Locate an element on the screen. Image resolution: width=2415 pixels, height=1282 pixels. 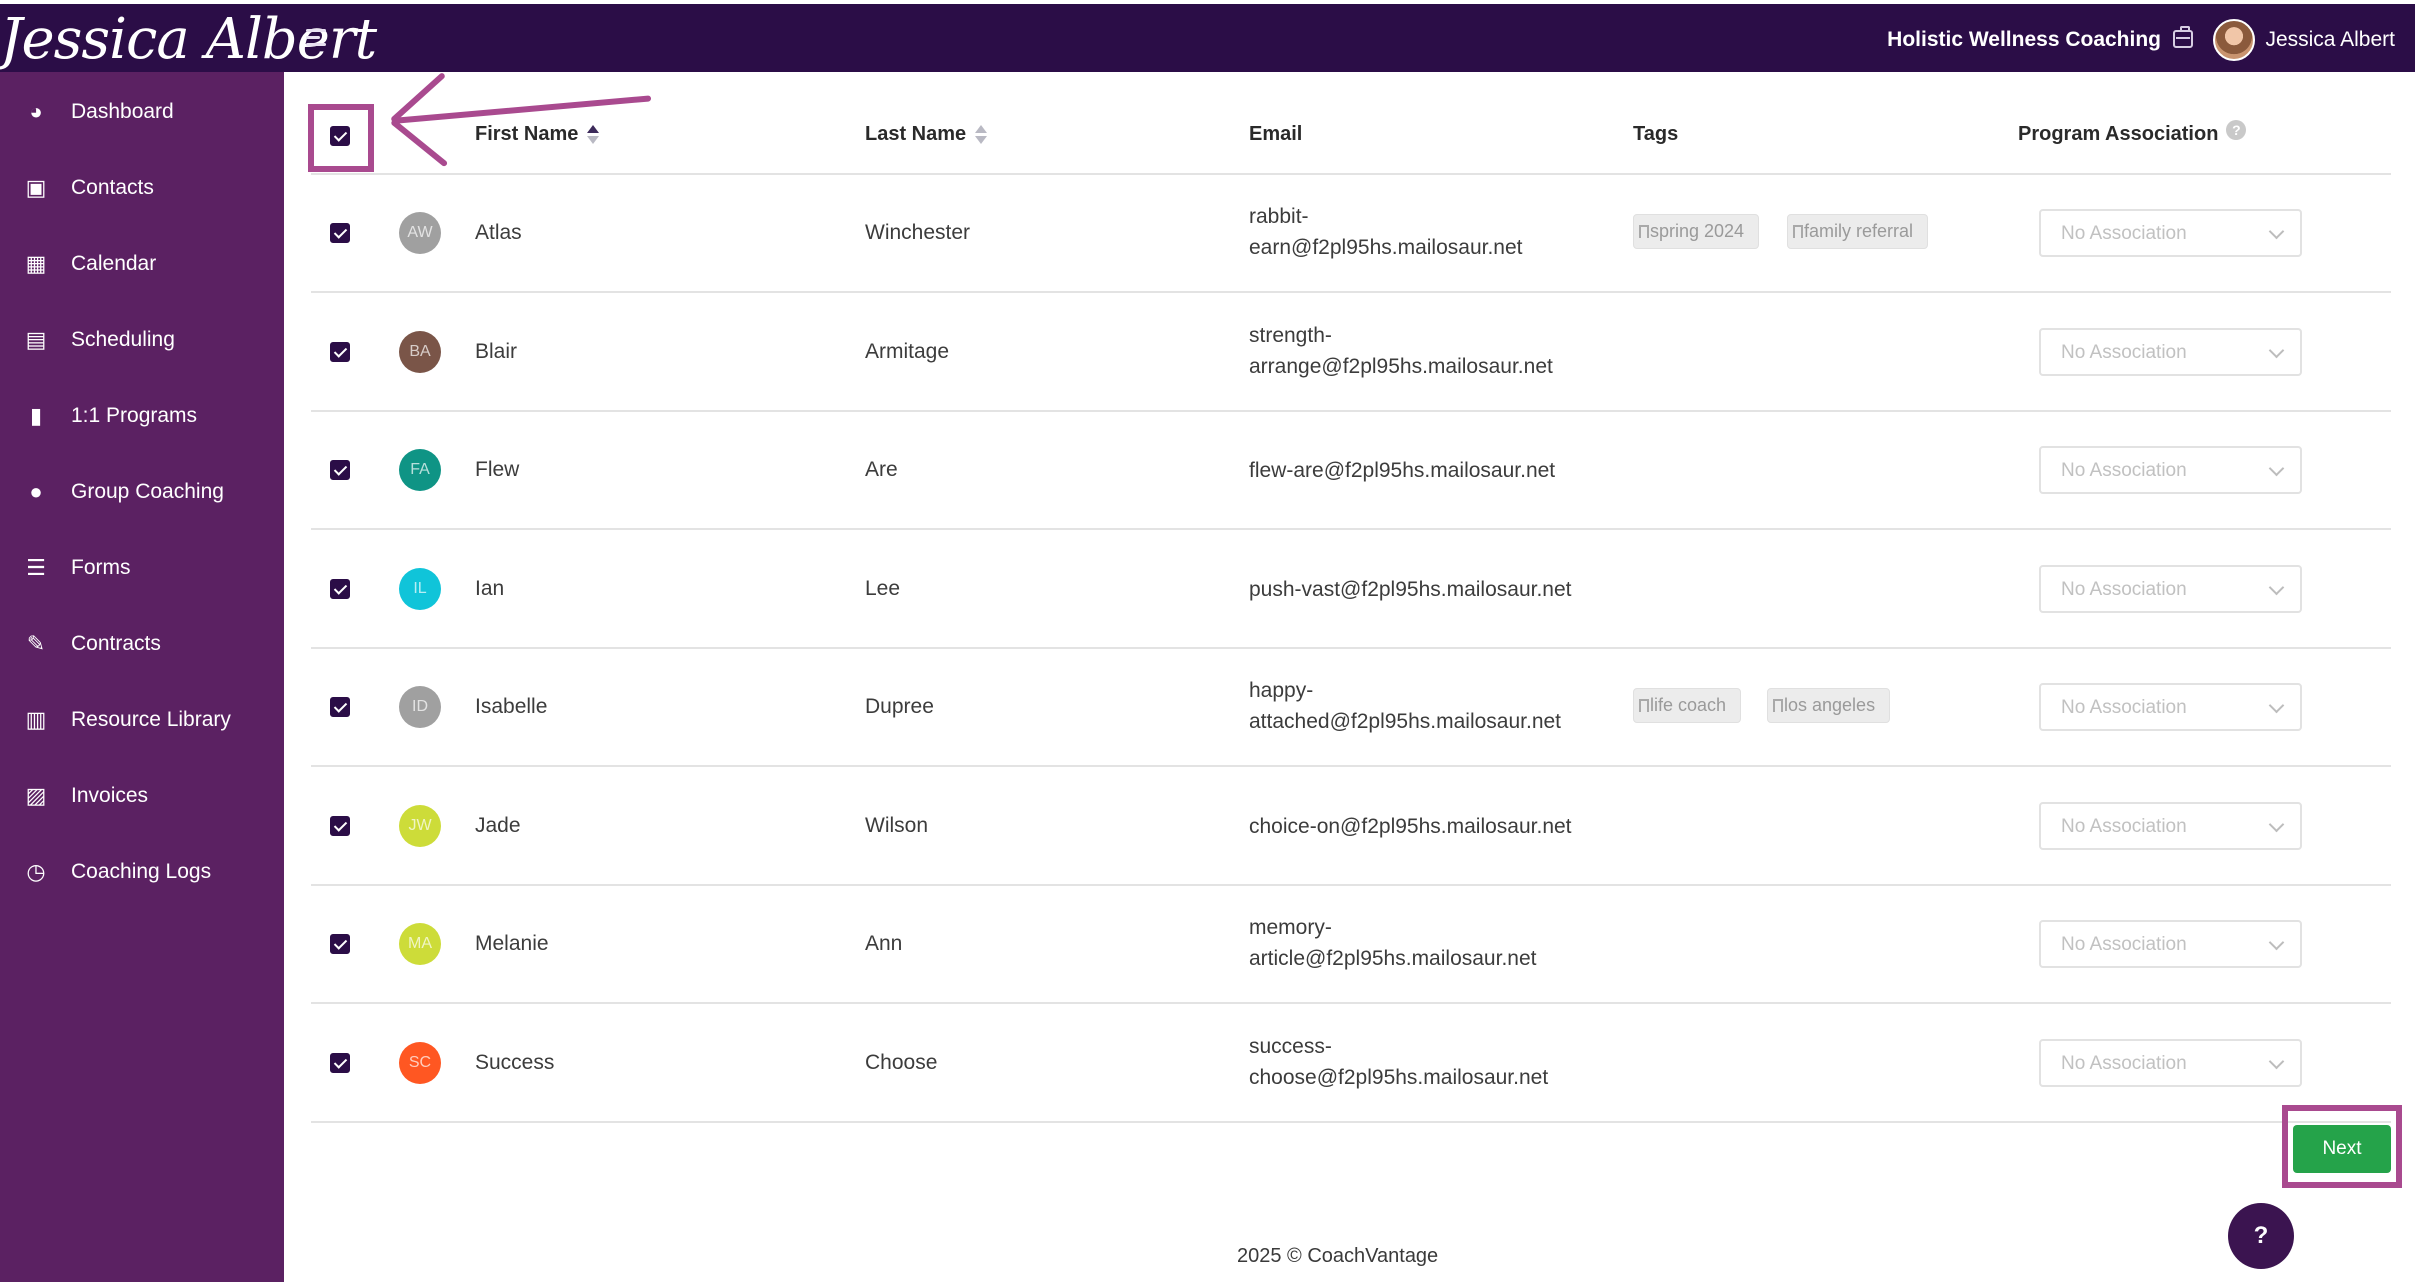
column-header-program-association: Program Association? is located at coordinates (2132, 134).